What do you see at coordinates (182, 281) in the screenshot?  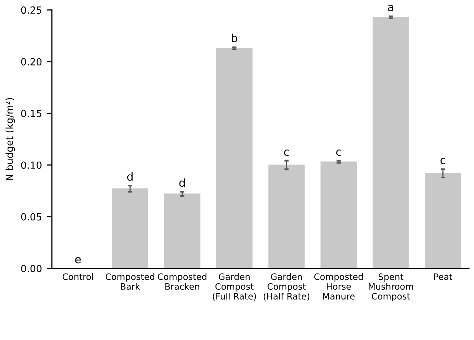 I see `x-tick-label: Composted Bracken` at bounding box center [182, 281].